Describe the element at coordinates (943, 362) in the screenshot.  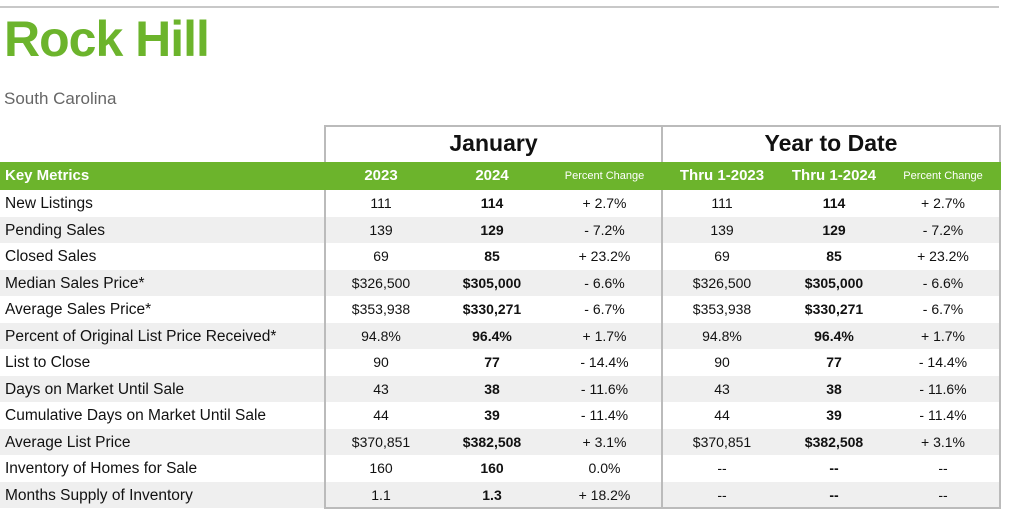
I see `ytd-percent-change: - 14.4%` at that location.